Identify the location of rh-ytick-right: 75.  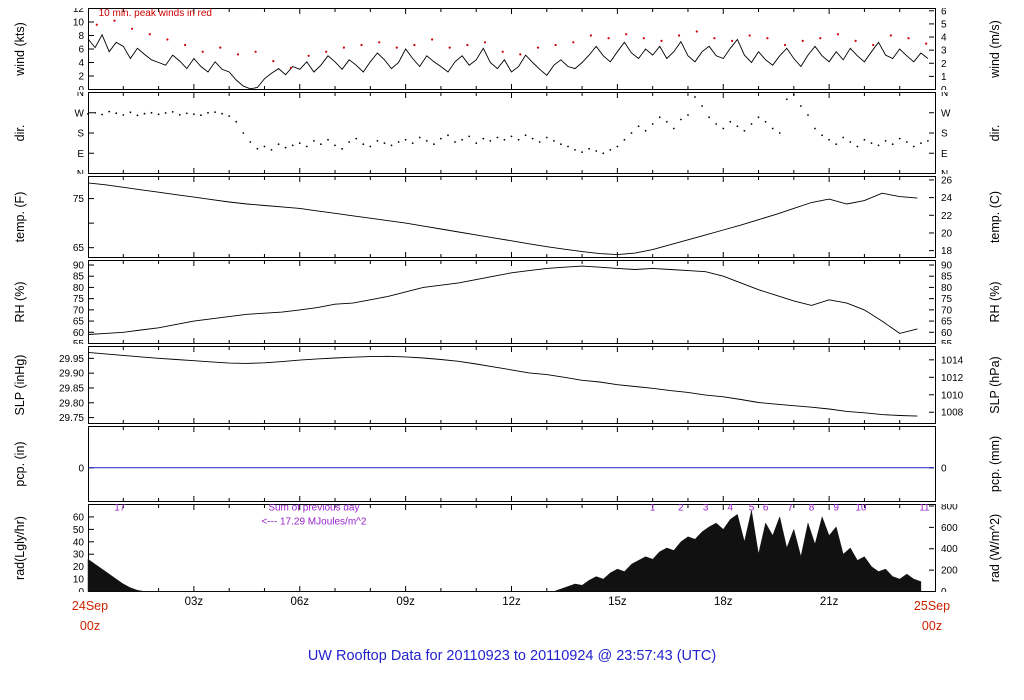
(947, 299).